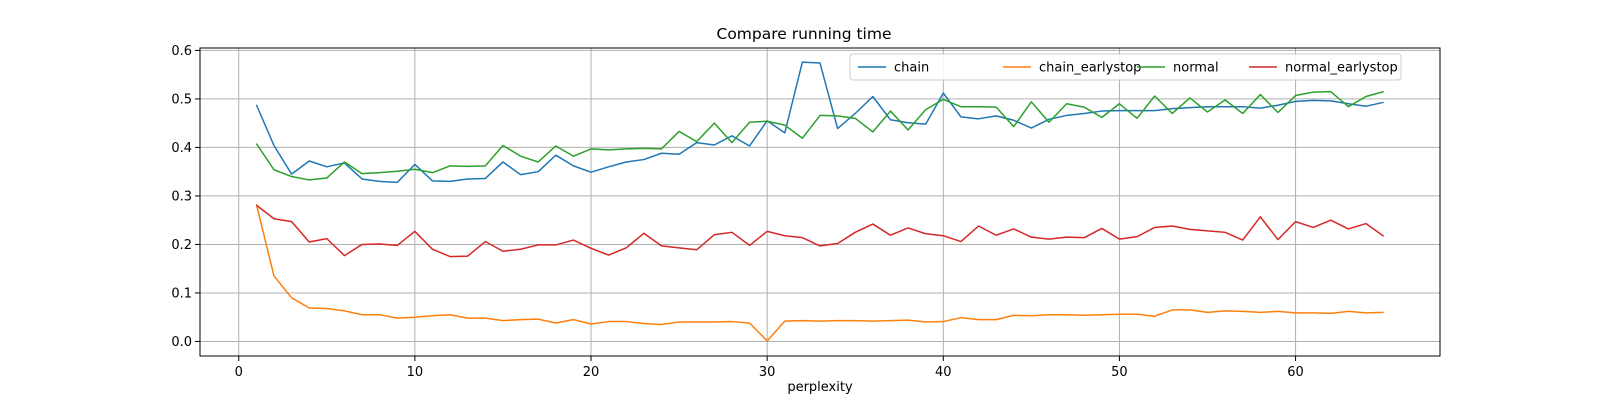  I want to click on y-tick-label: 0.4, so click(181, 148).